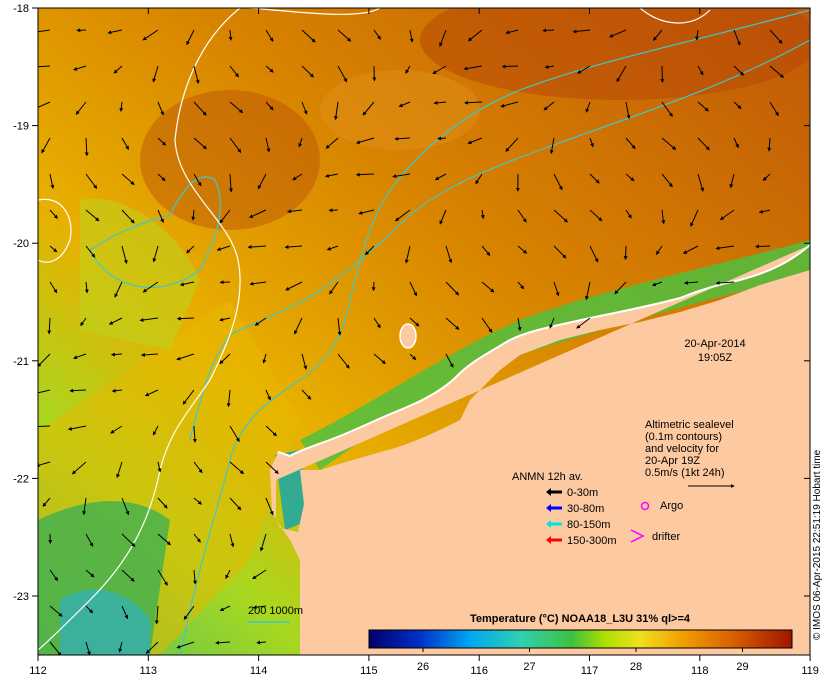 Image resolution: width=840 pixels, height=680 pixels. I want to click on green-patch, so click(140, 274).